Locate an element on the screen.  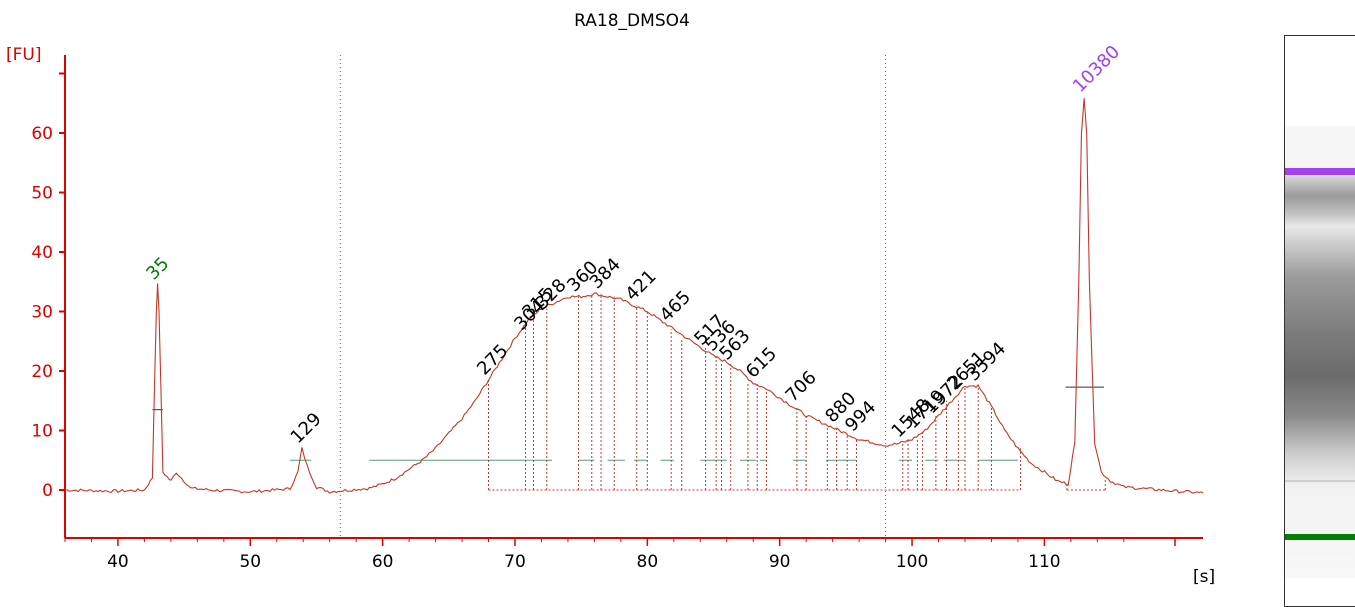
y-tick-label: 20 is located at coordinates (42, 372).